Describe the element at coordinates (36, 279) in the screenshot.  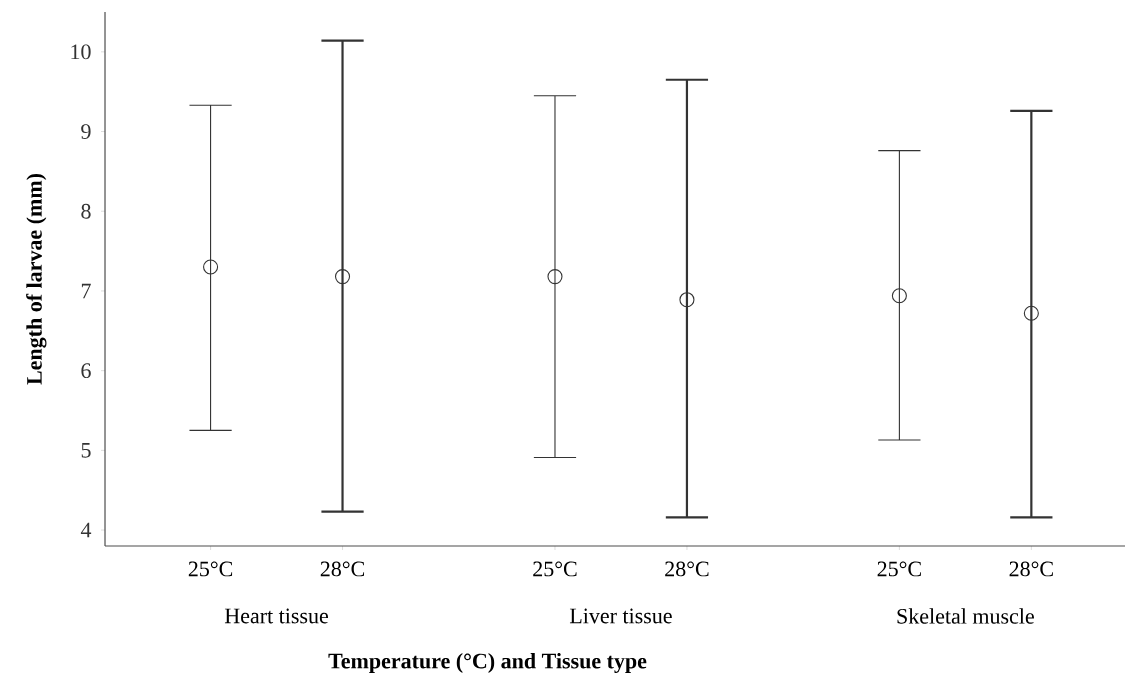
I see `y-axis-title: Length of larvae (mm)` at that location.